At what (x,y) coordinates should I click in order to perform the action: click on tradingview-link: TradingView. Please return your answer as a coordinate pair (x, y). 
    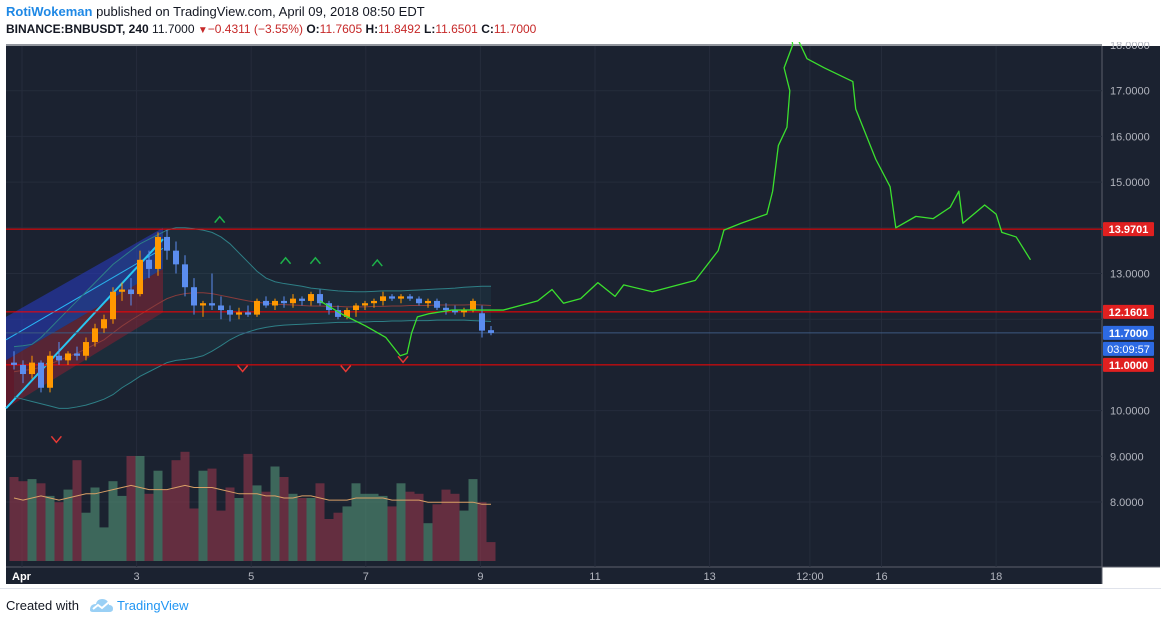
    Looking at the image, I should click on (153, 605).